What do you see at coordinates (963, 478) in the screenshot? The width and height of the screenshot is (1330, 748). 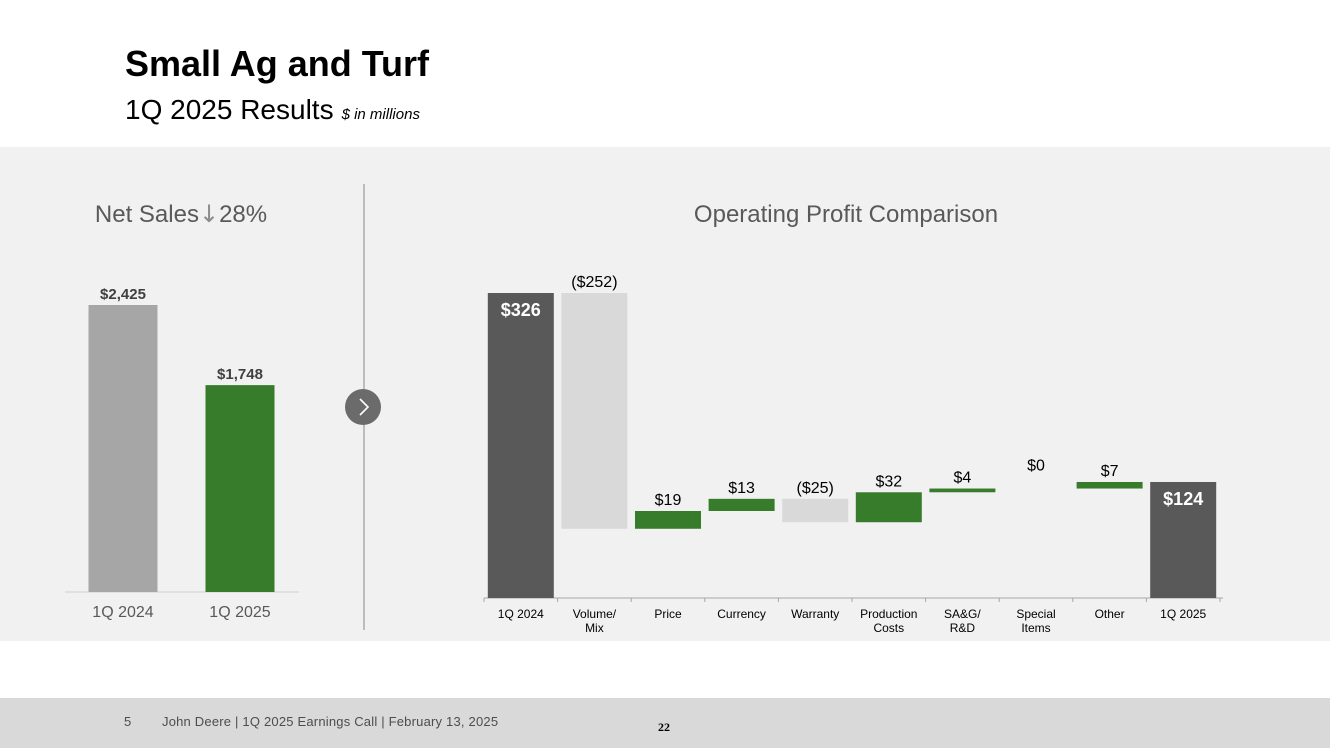 I see `waterfall-value-label: $4` at bounding box center [963, 478].